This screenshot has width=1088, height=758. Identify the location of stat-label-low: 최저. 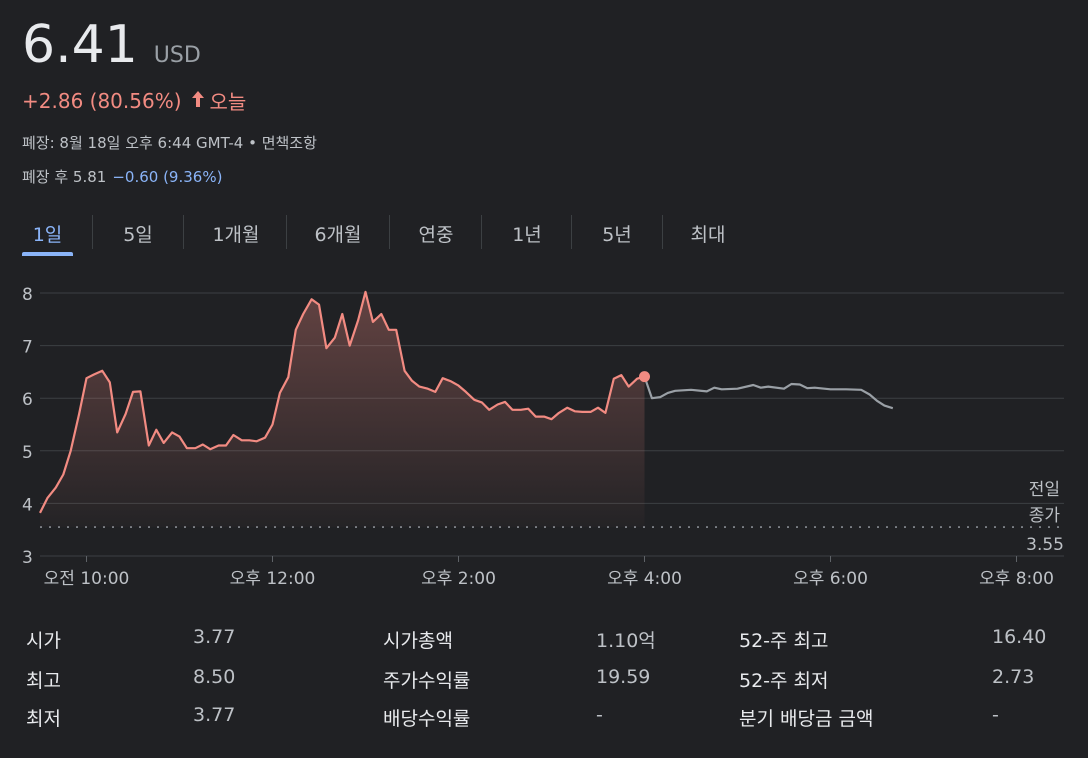
(43, 719).